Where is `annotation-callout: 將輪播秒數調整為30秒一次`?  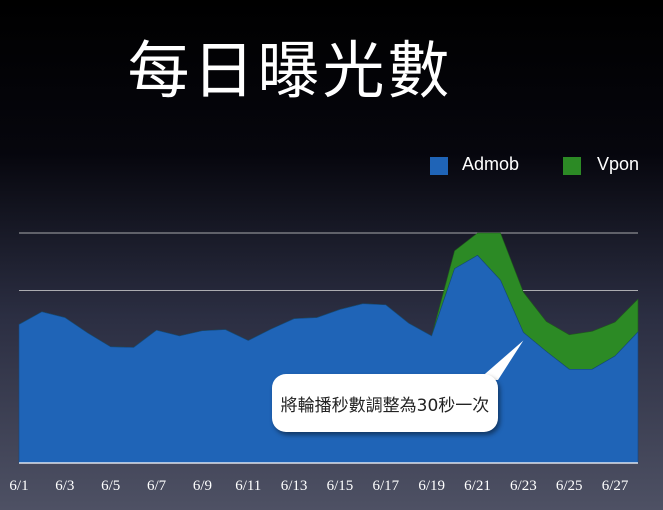
annotation-callout: 將輪播秒數調整為30秒一次 is located at coordinates (385, 403).